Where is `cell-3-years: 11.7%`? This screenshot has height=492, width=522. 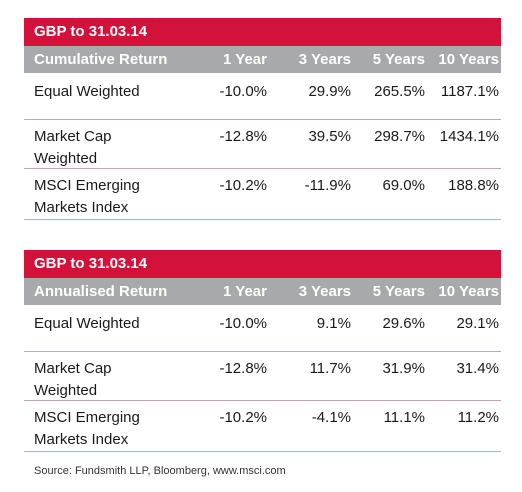 cell-3-years: 11.7% is located at coordinates (330, 368).